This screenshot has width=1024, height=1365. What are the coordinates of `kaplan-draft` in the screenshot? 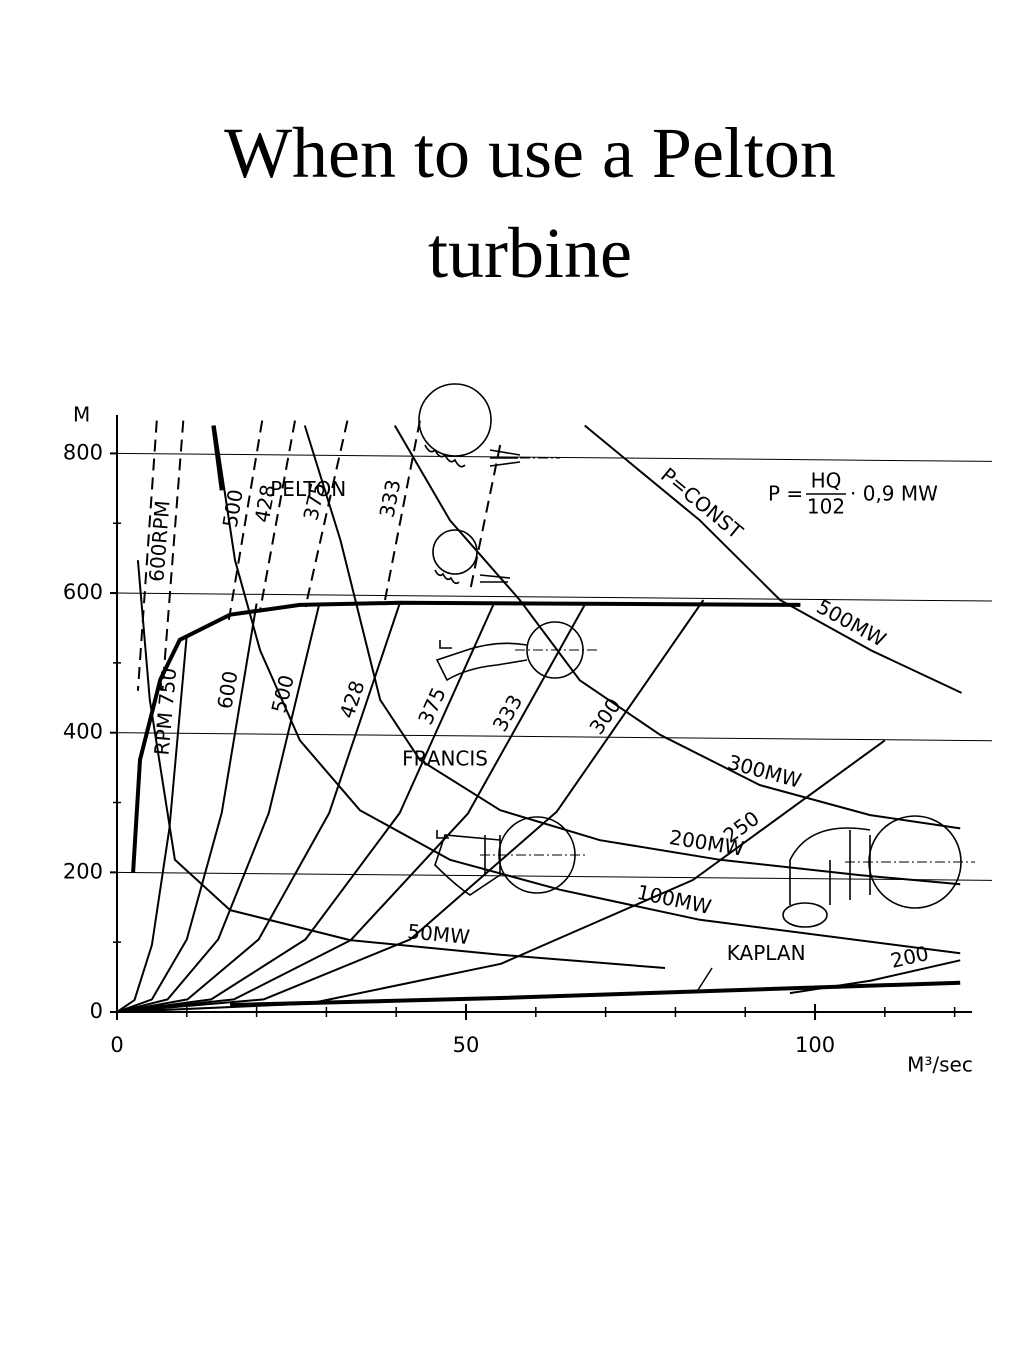 It's located at (830, 866).